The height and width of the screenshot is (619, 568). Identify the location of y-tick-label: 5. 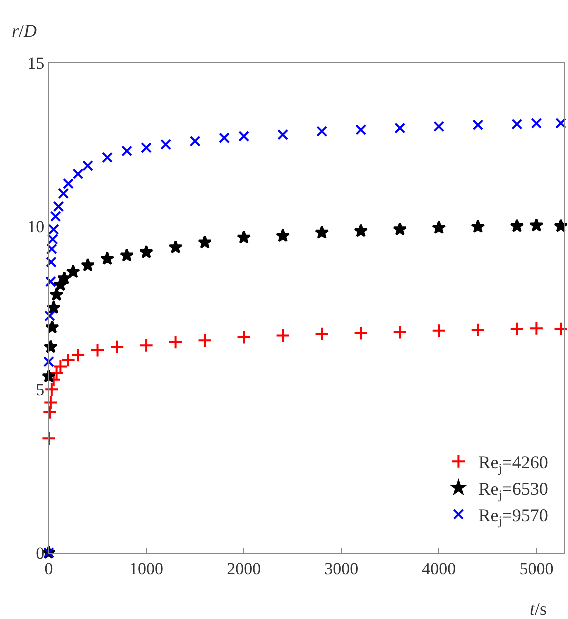
(40, 390).